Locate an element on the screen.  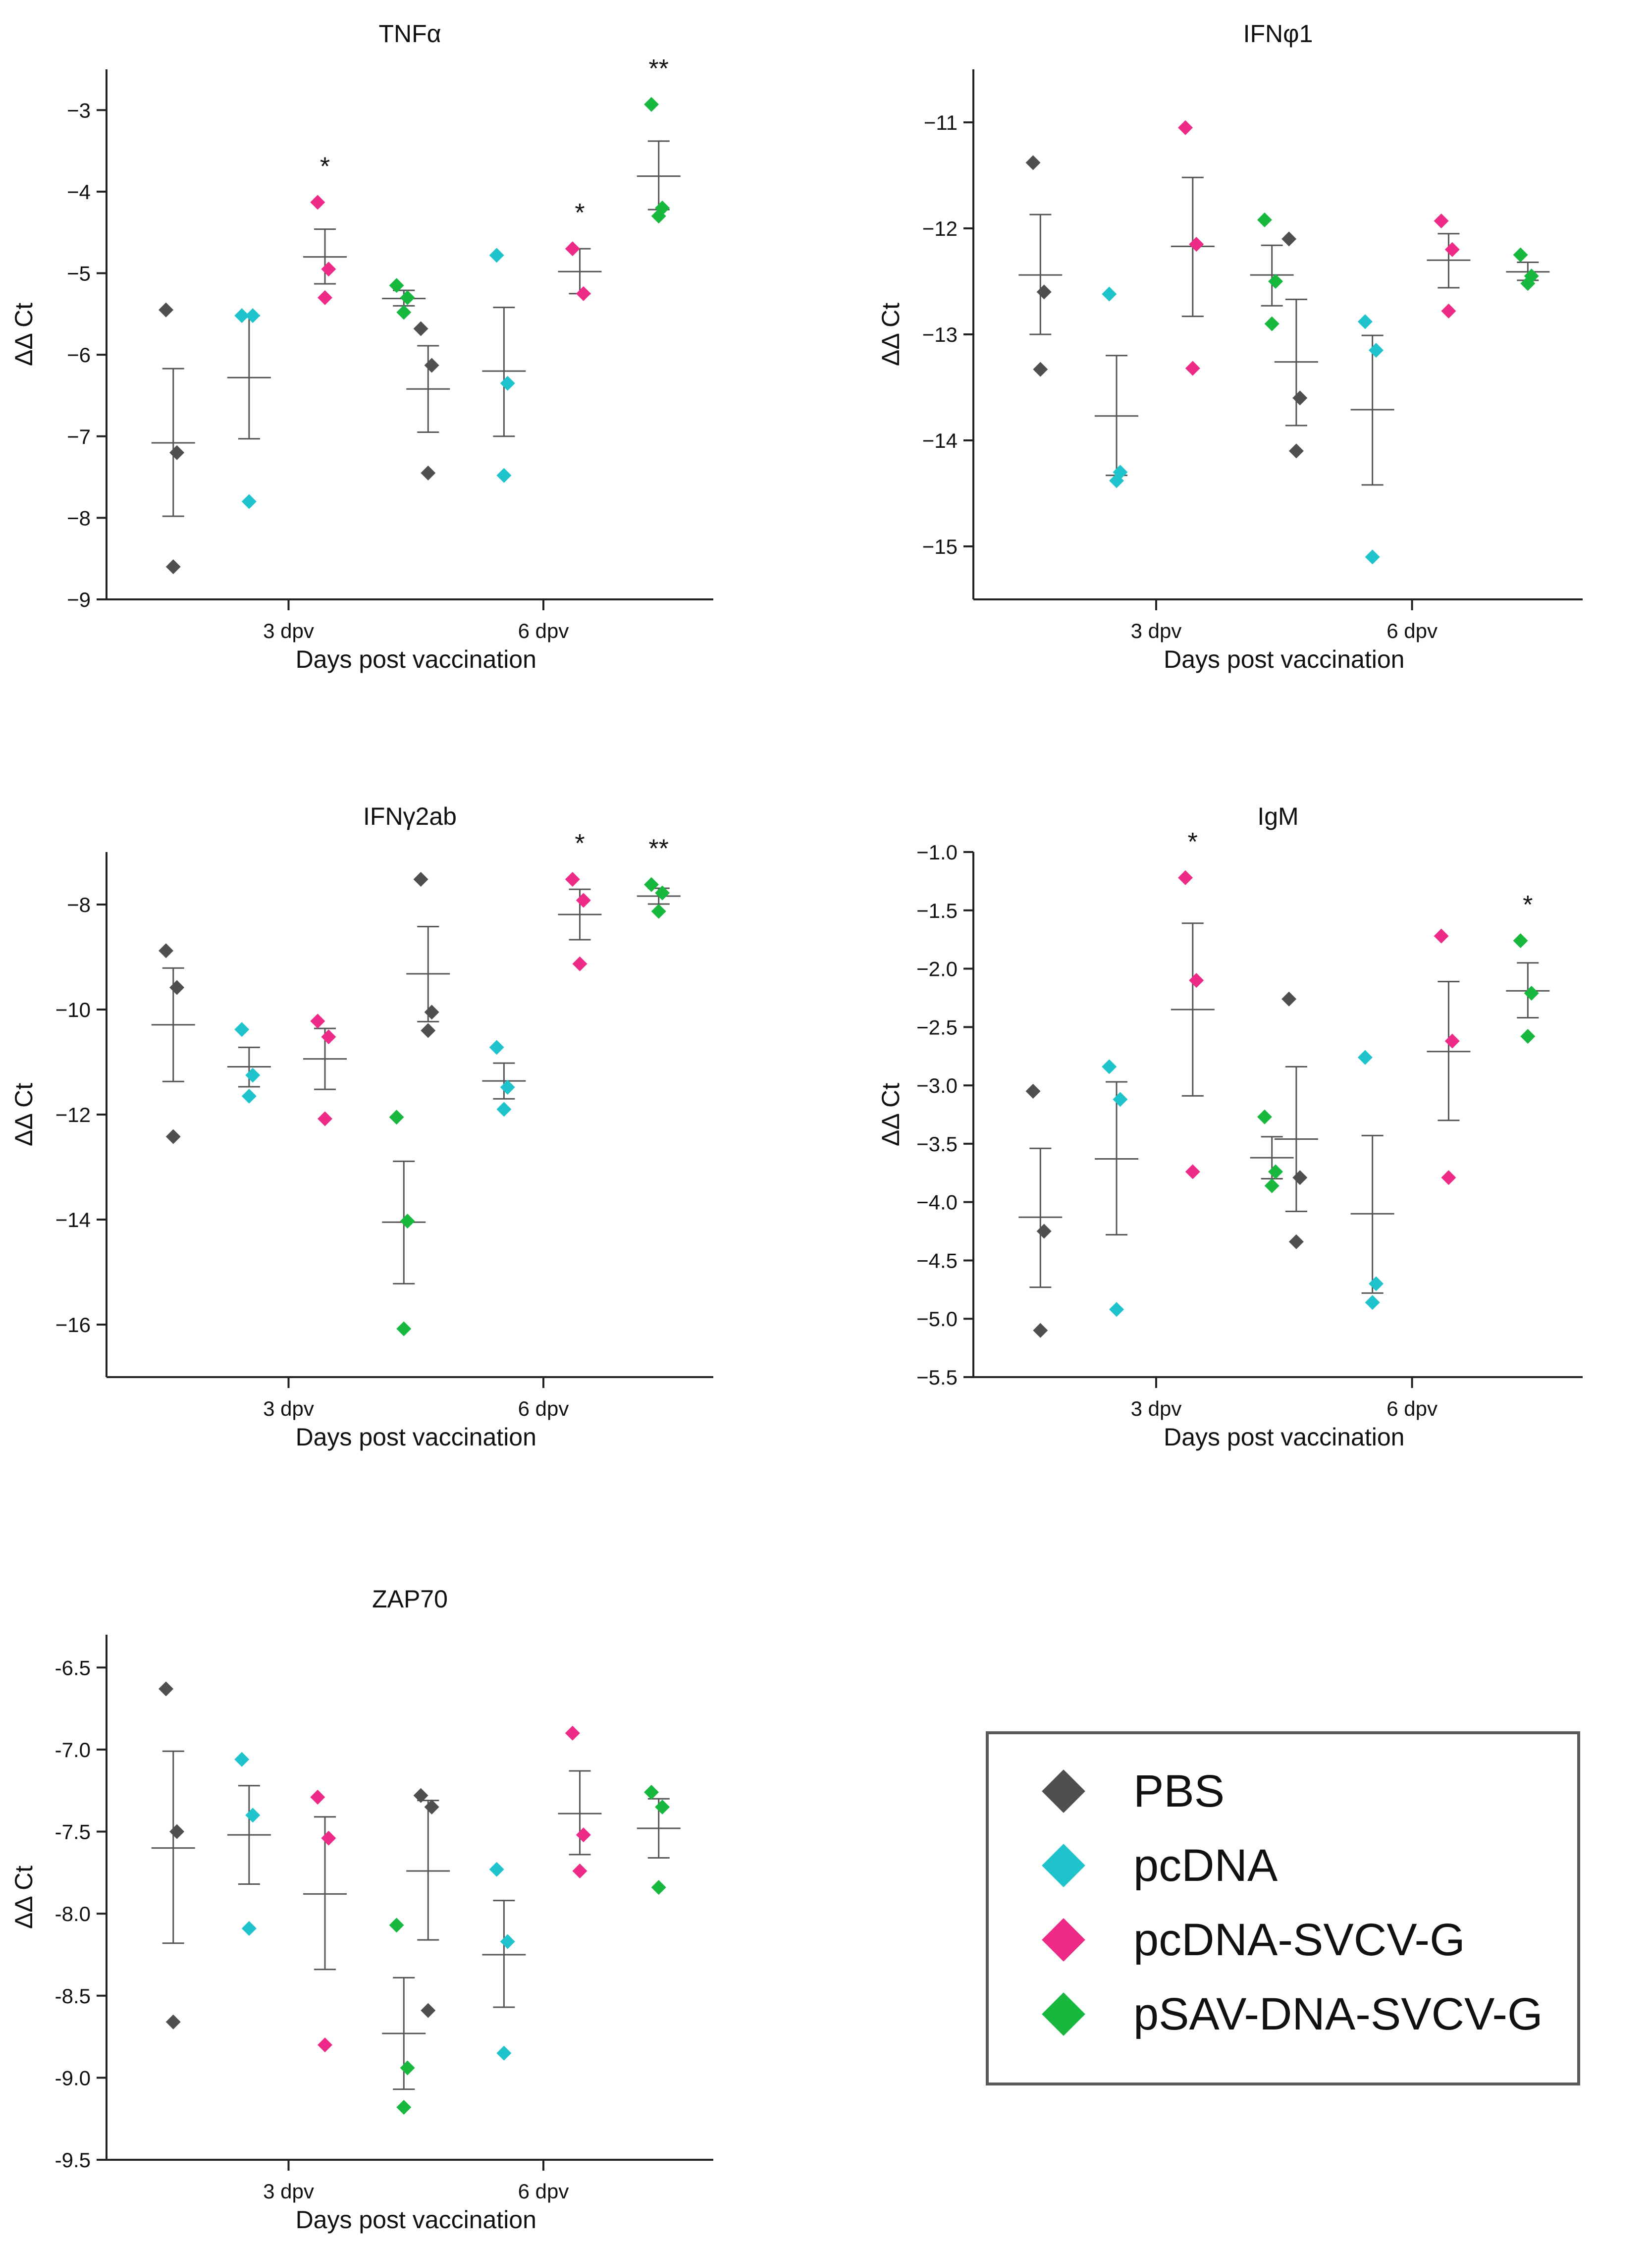
y-tick-label: −8 is located at coordinates (79, 518).